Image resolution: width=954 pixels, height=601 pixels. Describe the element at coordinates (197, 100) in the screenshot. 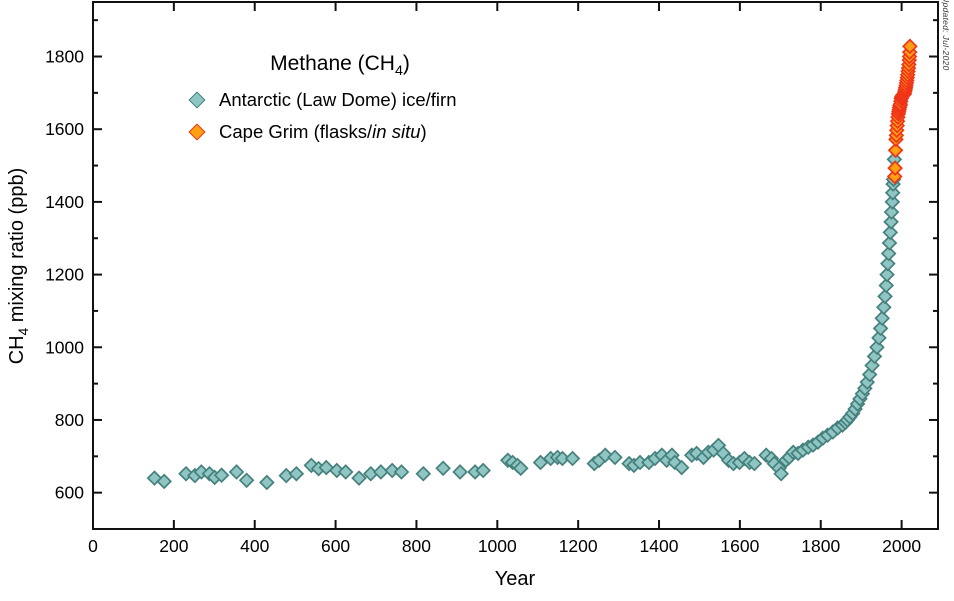

I see `teal-diamond-icon` at that location.